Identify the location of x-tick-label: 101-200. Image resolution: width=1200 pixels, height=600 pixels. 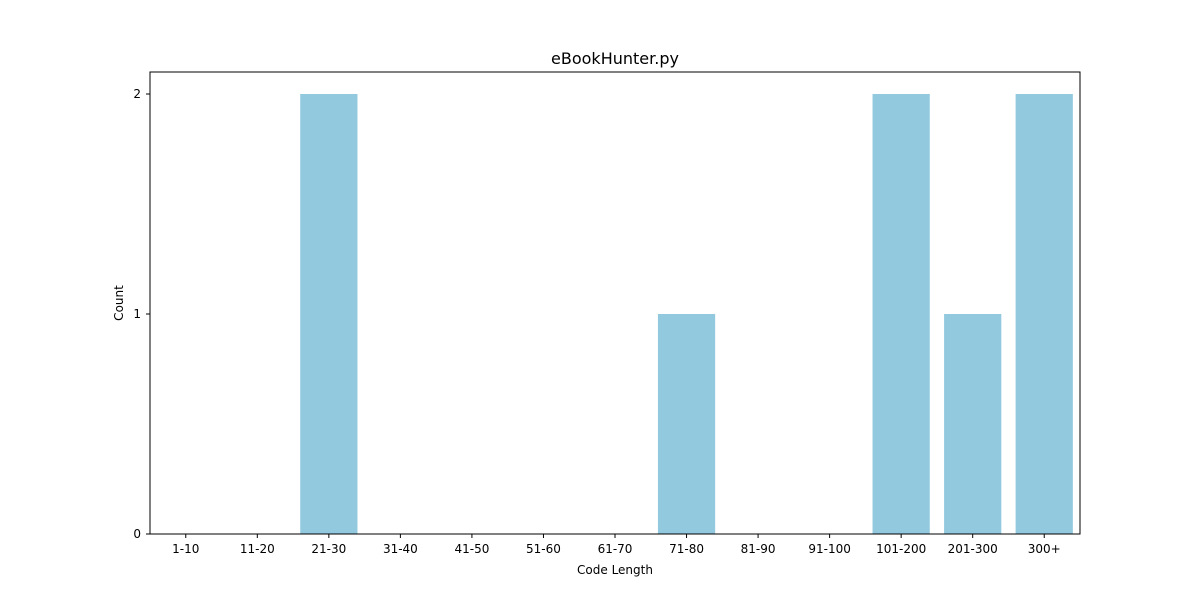
(901, 549).